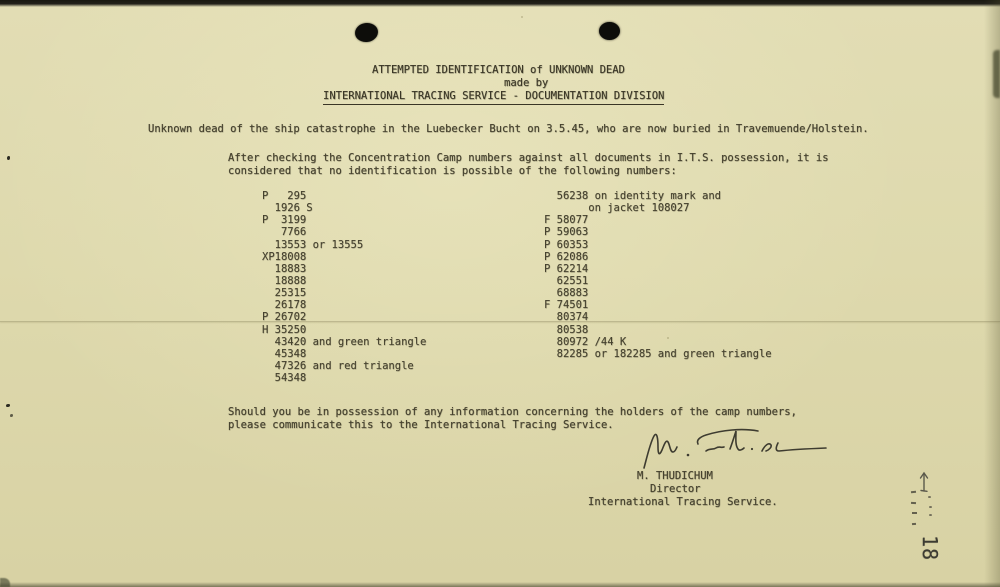 Image resolution: width=1000 pixels, height=587 pixels. I want to click on camp-number-line: 13553 or 13555, so click(313, 244).